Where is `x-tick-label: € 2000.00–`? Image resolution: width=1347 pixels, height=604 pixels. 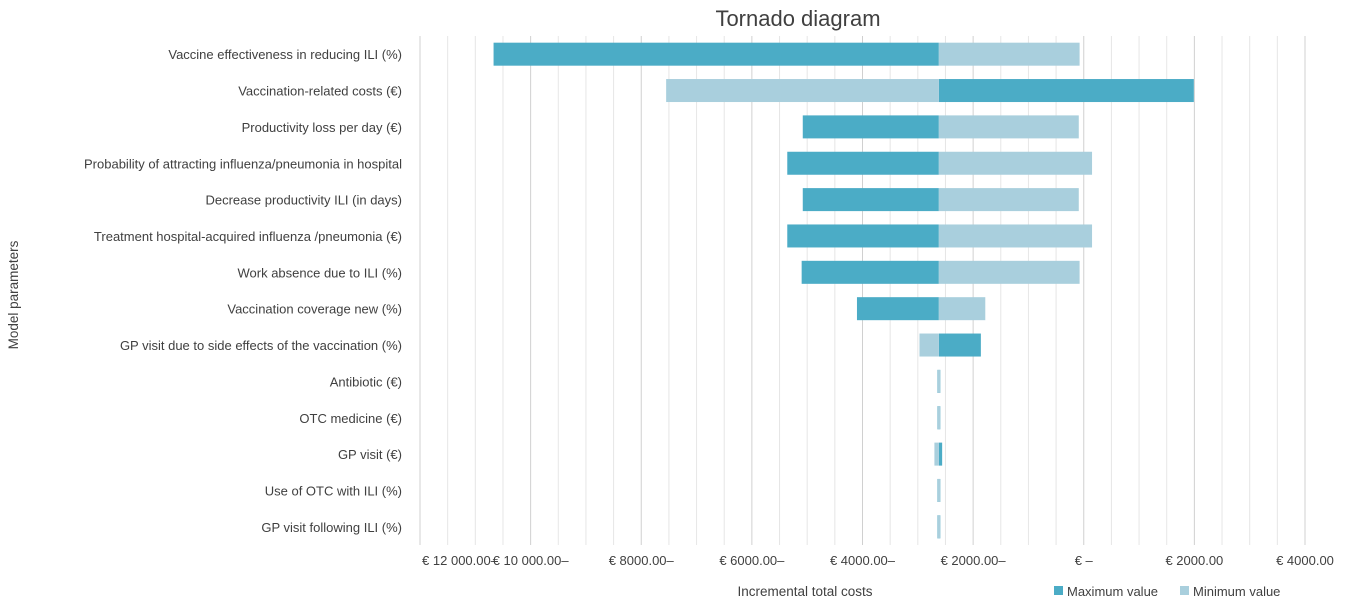 x-tick-label: € 2000.00– is located at coordinates (974, 560).